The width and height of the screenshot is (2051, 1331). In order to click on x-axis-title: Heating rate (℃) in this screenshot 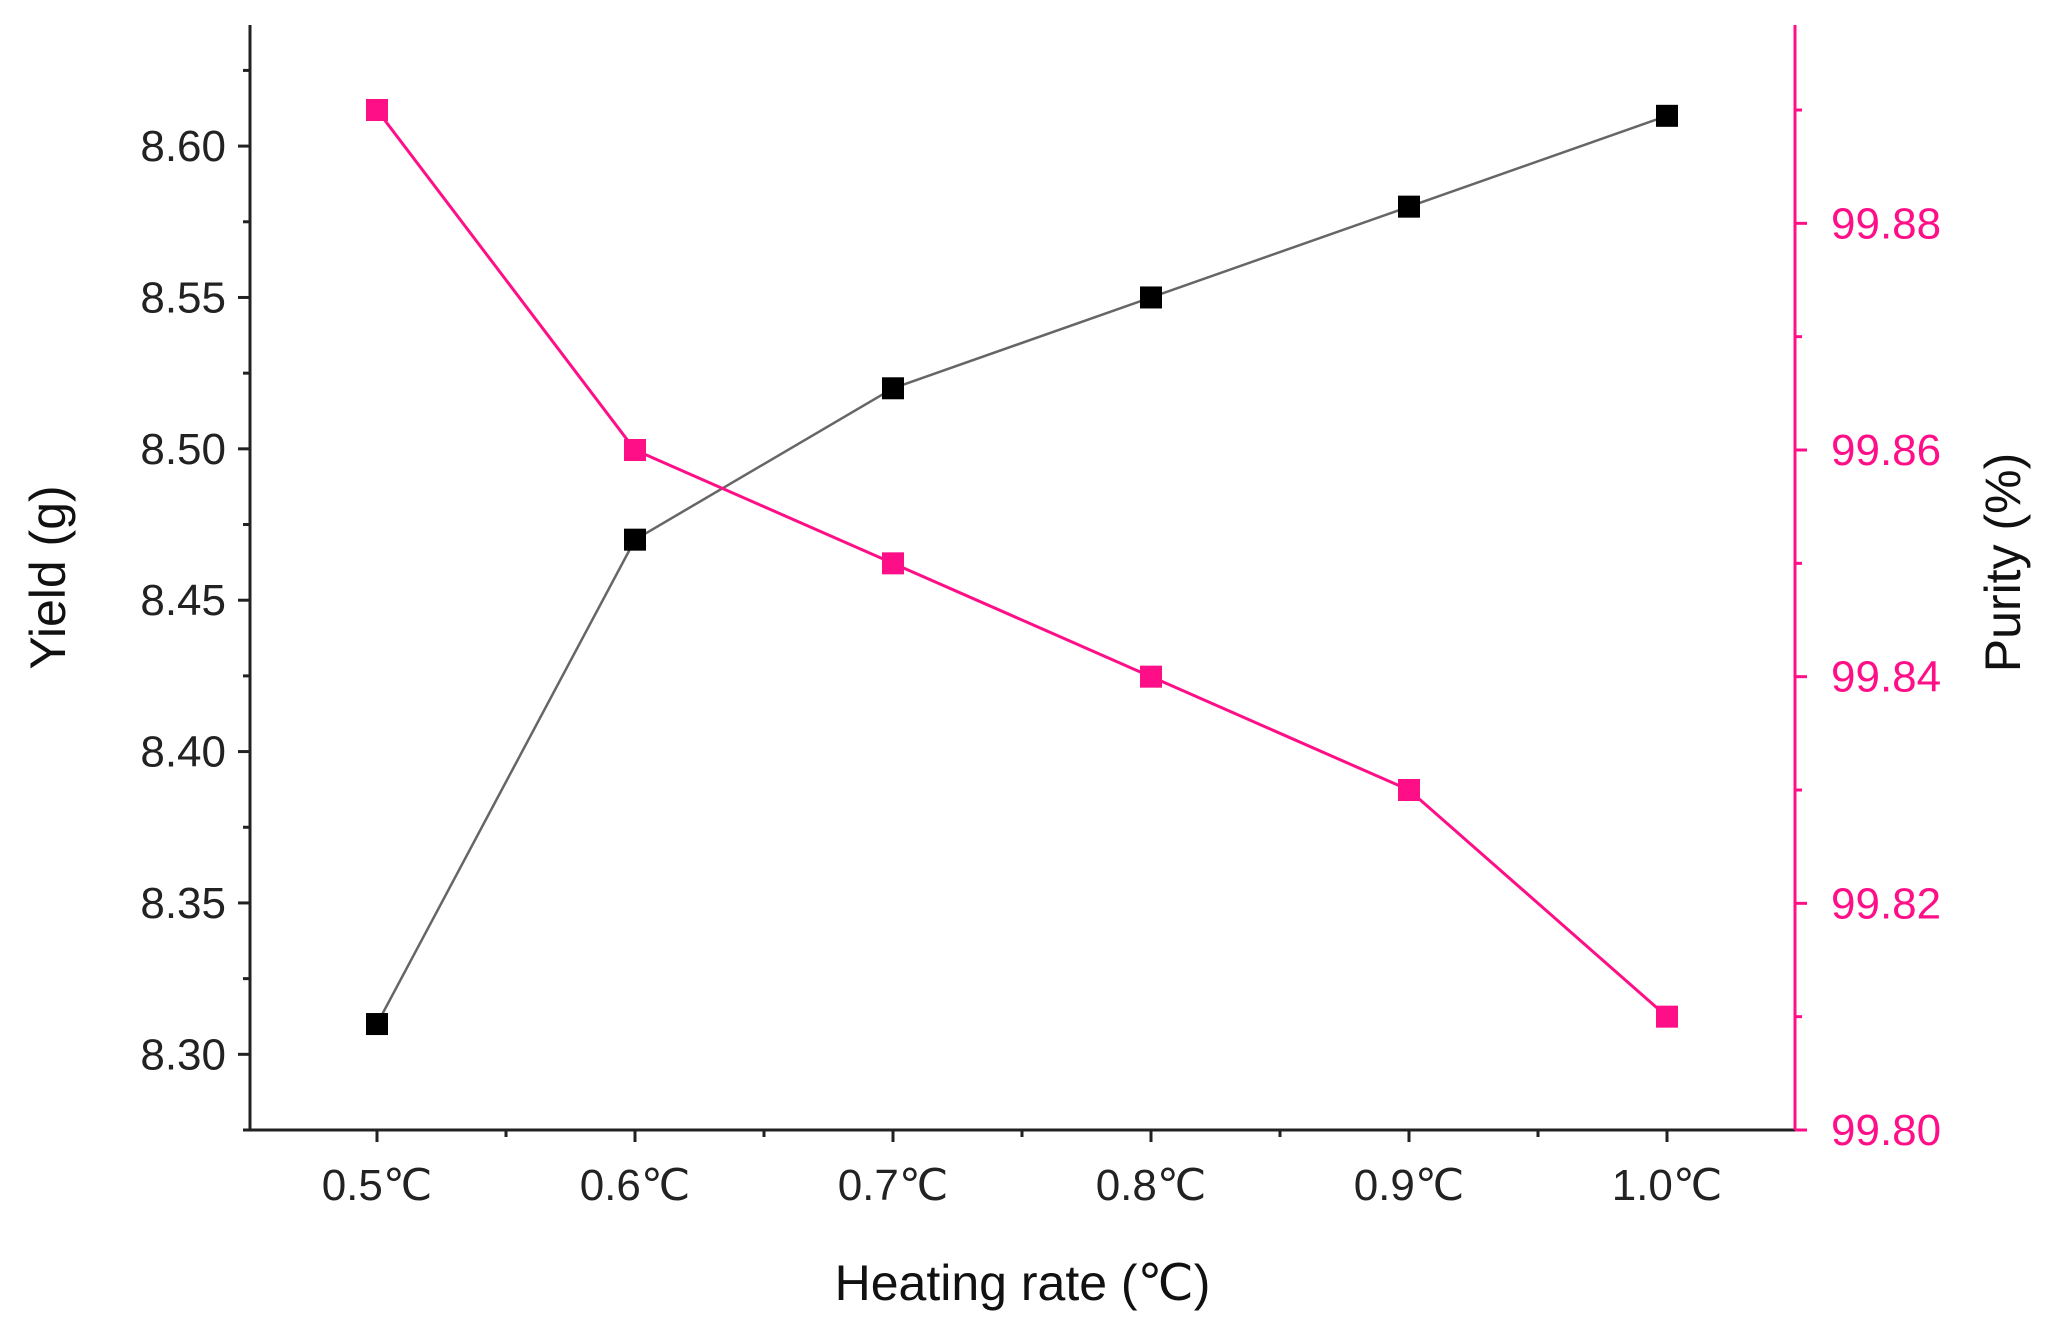, I will do `click(1023, 1283)`.